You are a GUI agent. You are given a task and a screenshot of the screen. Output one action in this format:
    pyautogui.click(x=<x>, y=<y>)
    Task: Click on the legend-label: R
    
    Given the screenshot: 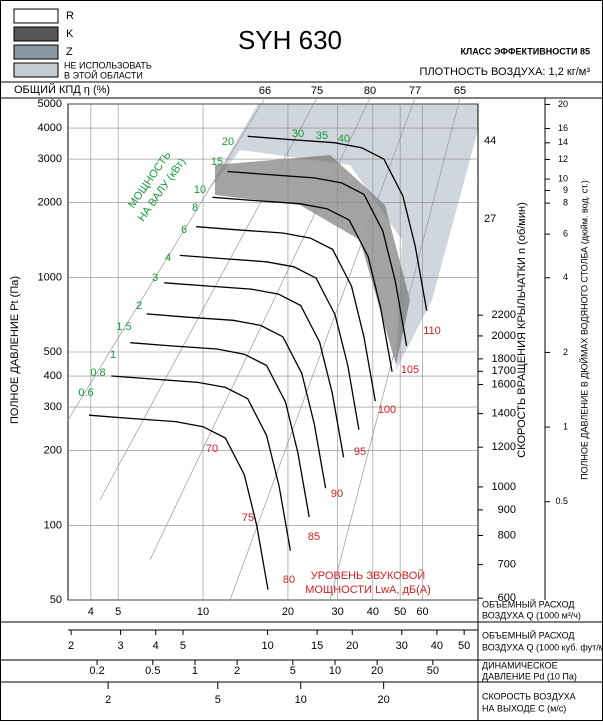 What is the action you would take?
    pyautogui.click(x=70, y=16)
    